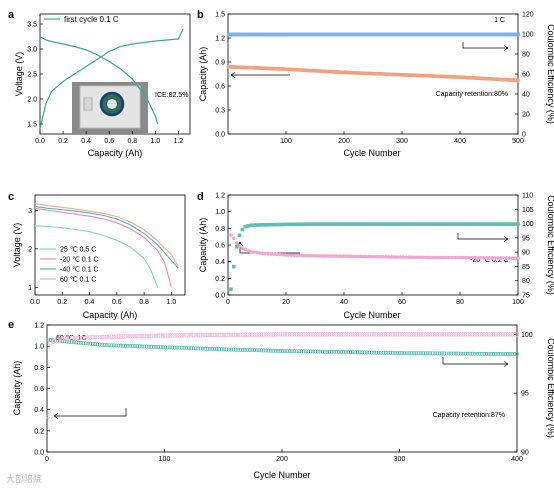  Describe the element at coordinates (117, 302) in the screenshot. I see `panel-c-xtick-label: 0.6` at that location.